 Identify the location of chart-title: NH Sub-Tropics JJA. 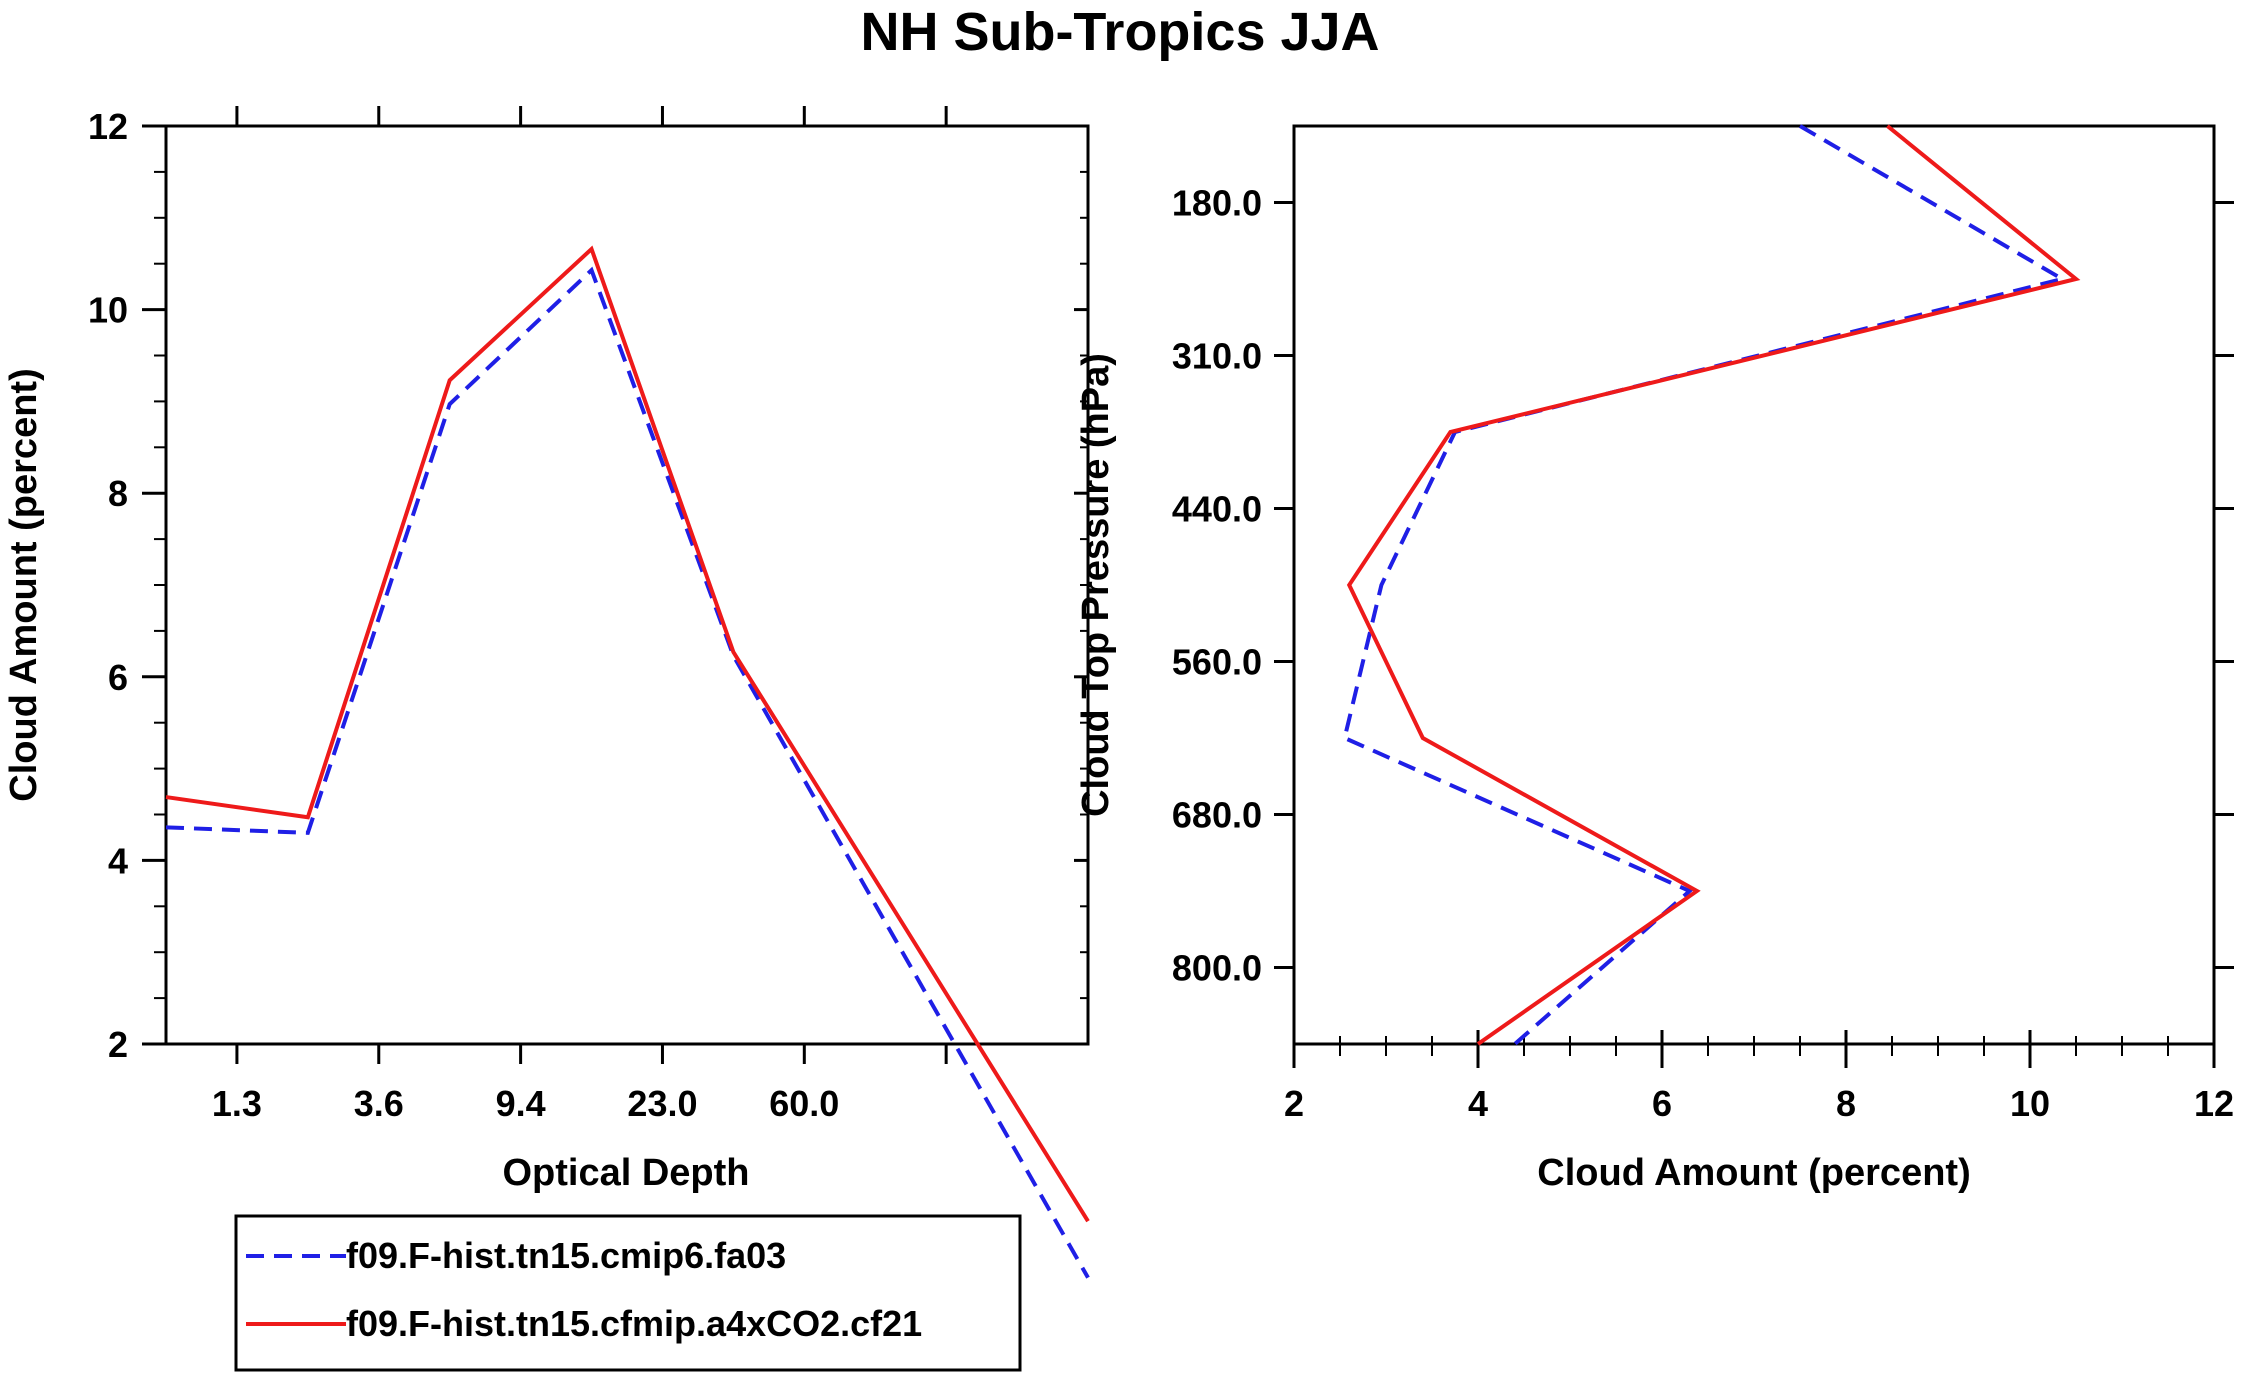
(1119, 32).